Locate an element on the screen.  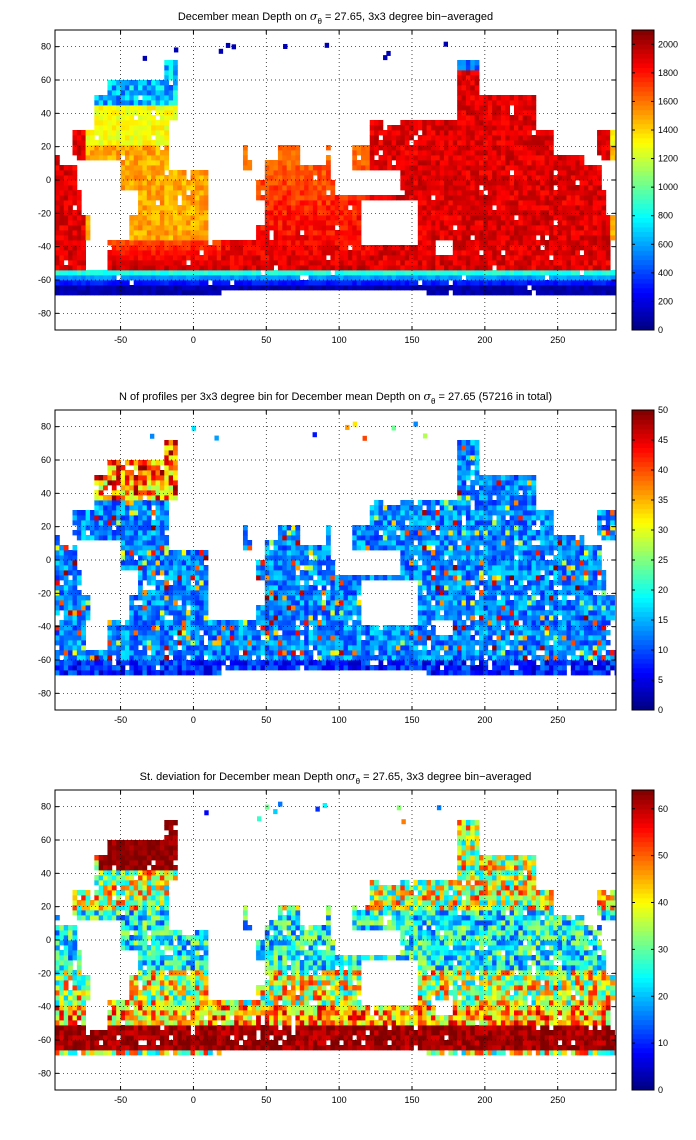
colorbar-tick-label: 1600 is located at coordinates (668, 101).